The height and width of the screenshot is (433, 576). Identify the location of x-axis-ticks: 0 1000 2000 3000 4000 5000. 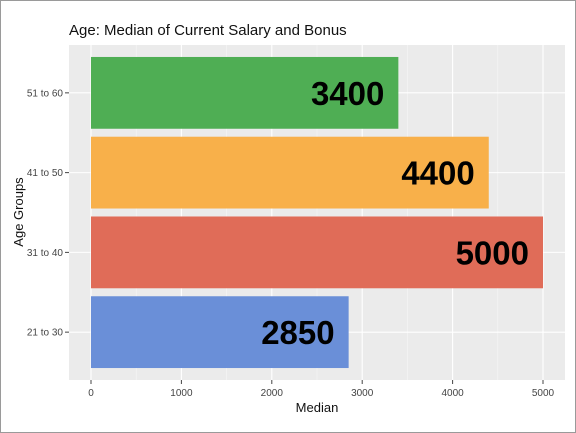
(321, 389).